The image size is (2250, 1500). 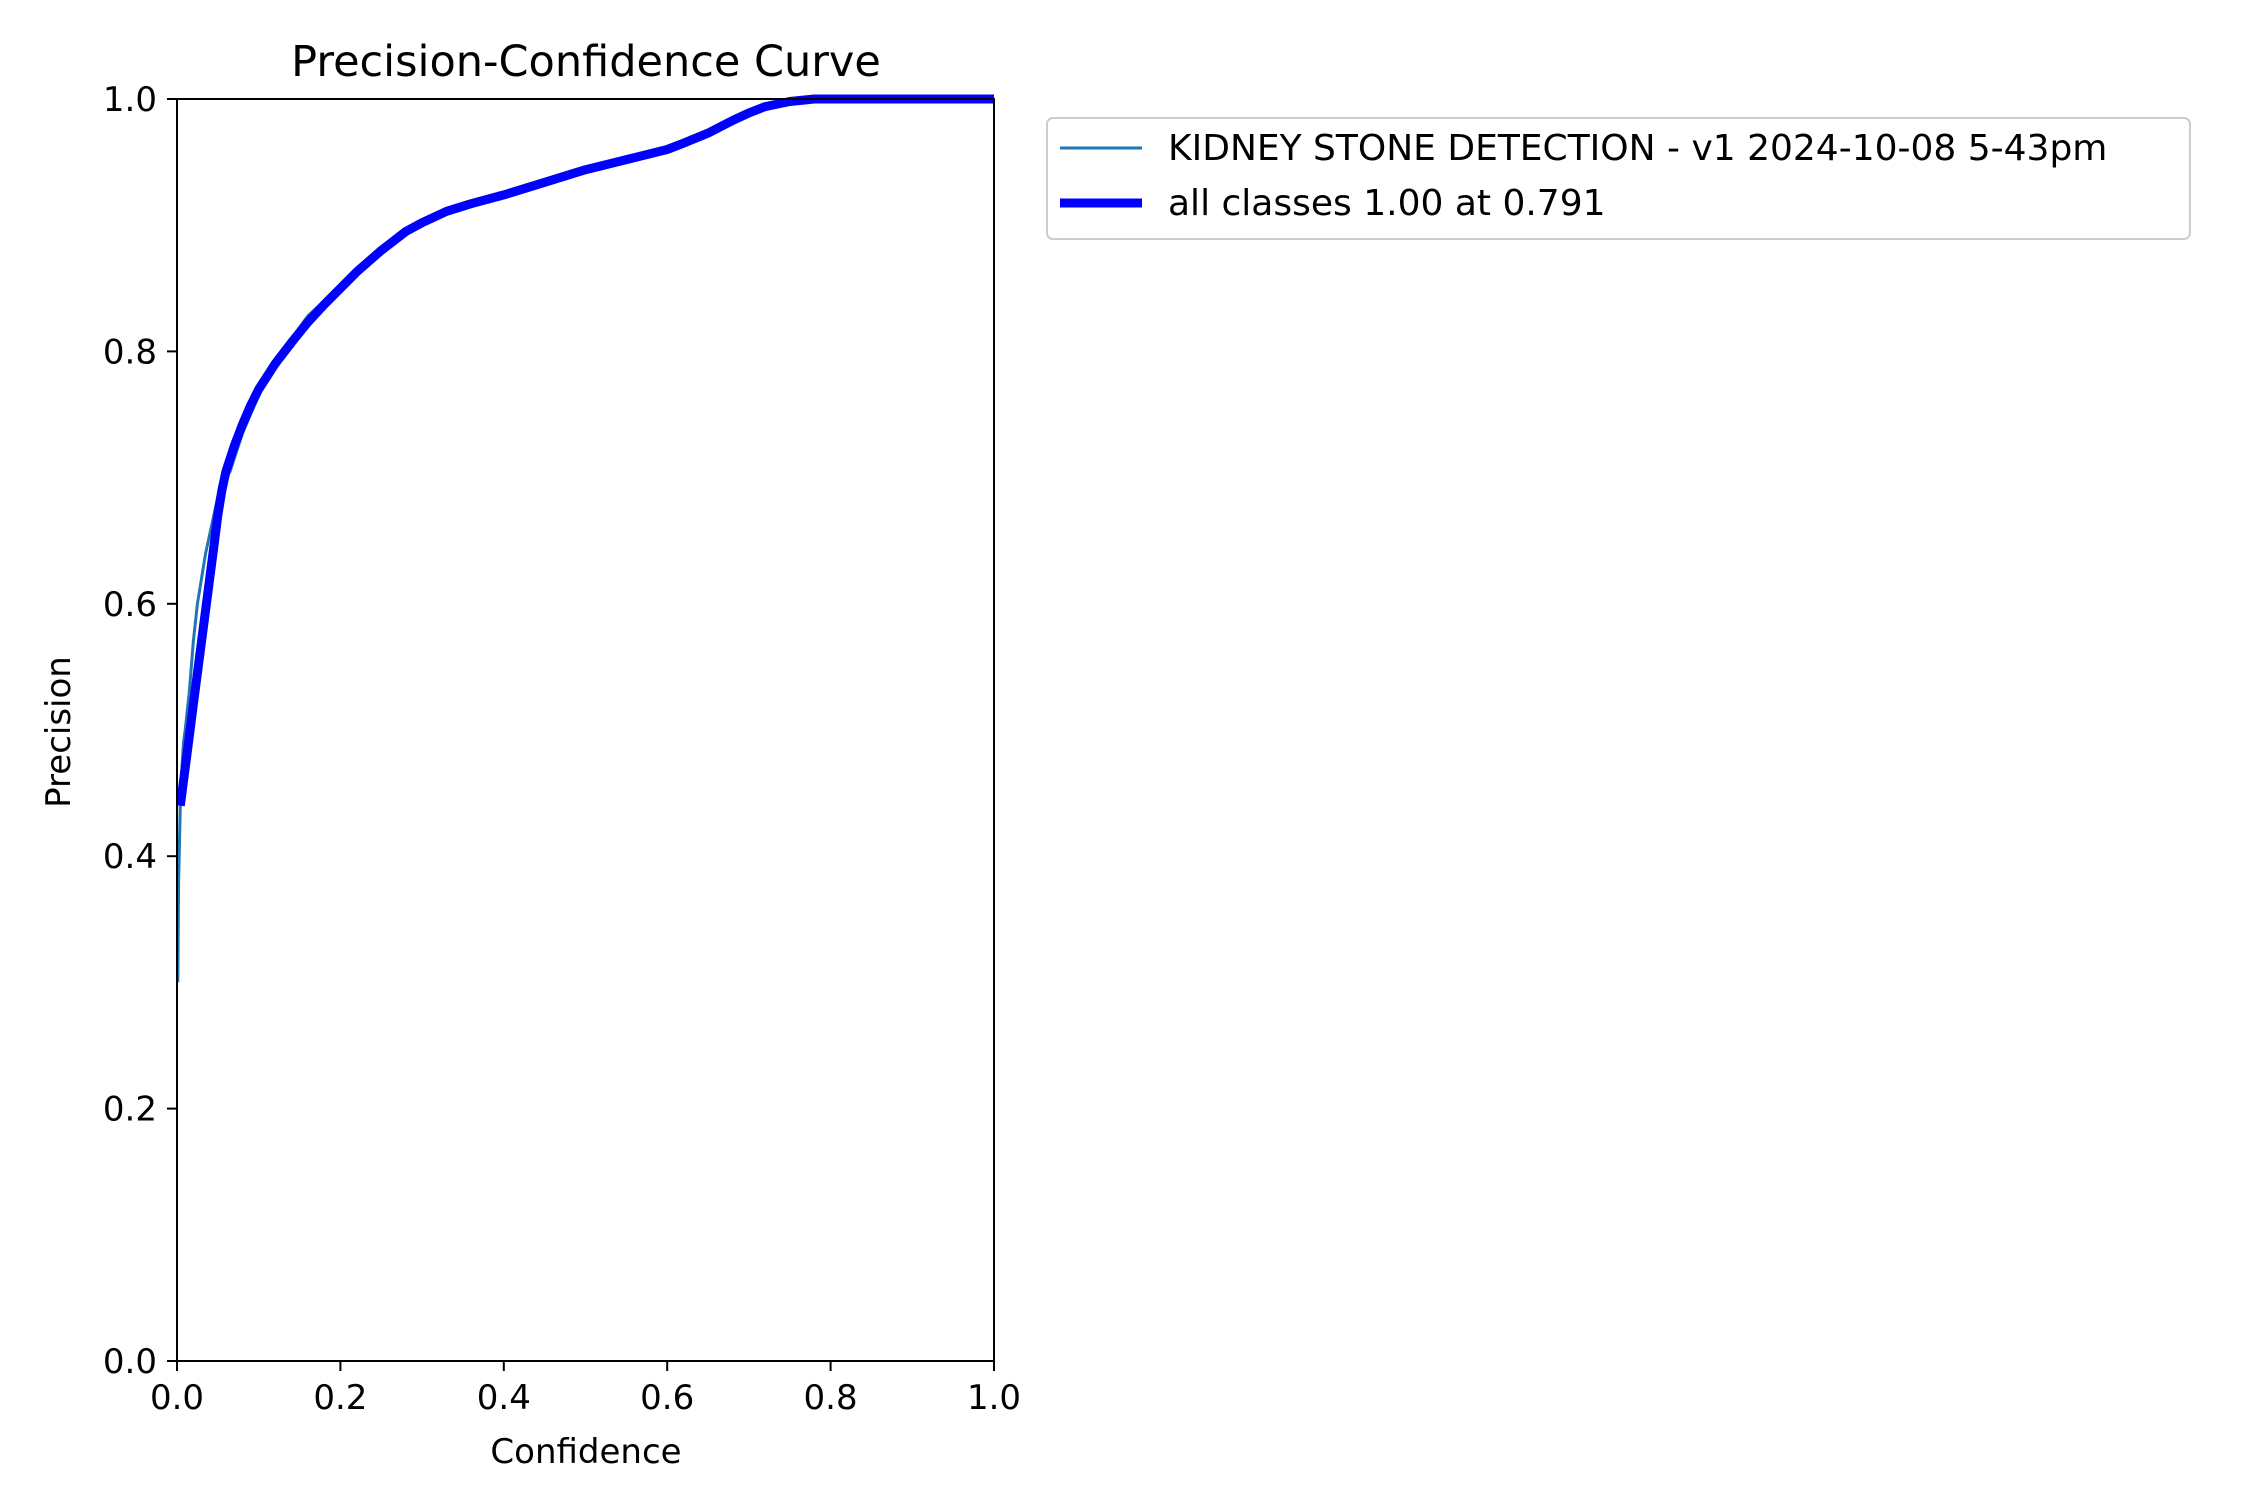 What do you see at coordinates (130, 100) in the screenshot?
I see `y-tick-label: 1.0` at bounding box center [130, 100].